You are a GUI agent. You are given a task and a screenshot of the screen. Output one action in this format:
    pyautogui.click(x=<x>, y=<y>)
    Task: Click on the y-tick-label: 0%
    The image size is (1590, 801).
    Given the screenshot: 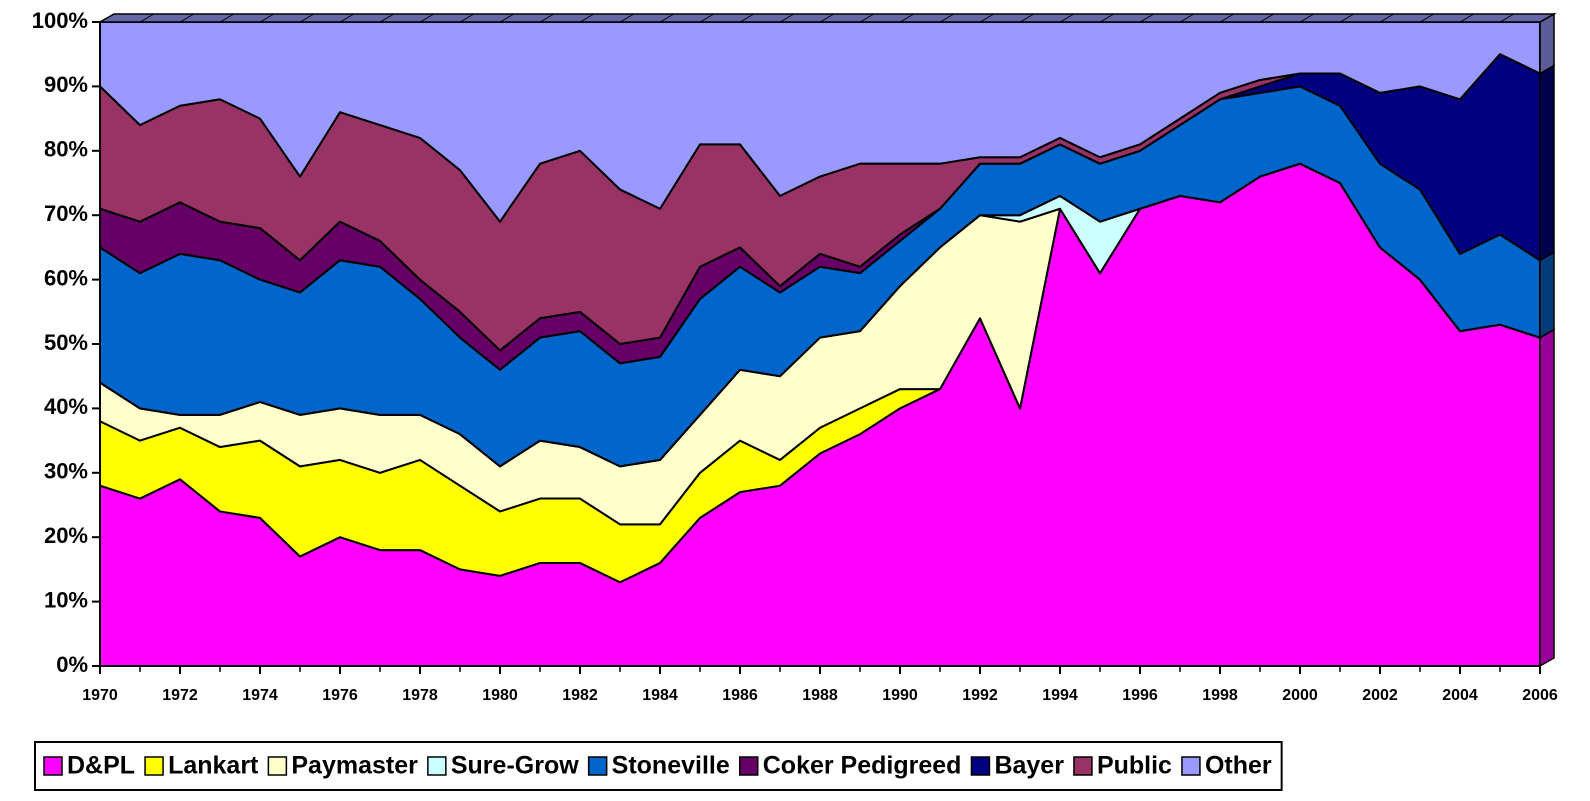 What is the action you would take?
    pyautogui.click(x=72, y=664)
    